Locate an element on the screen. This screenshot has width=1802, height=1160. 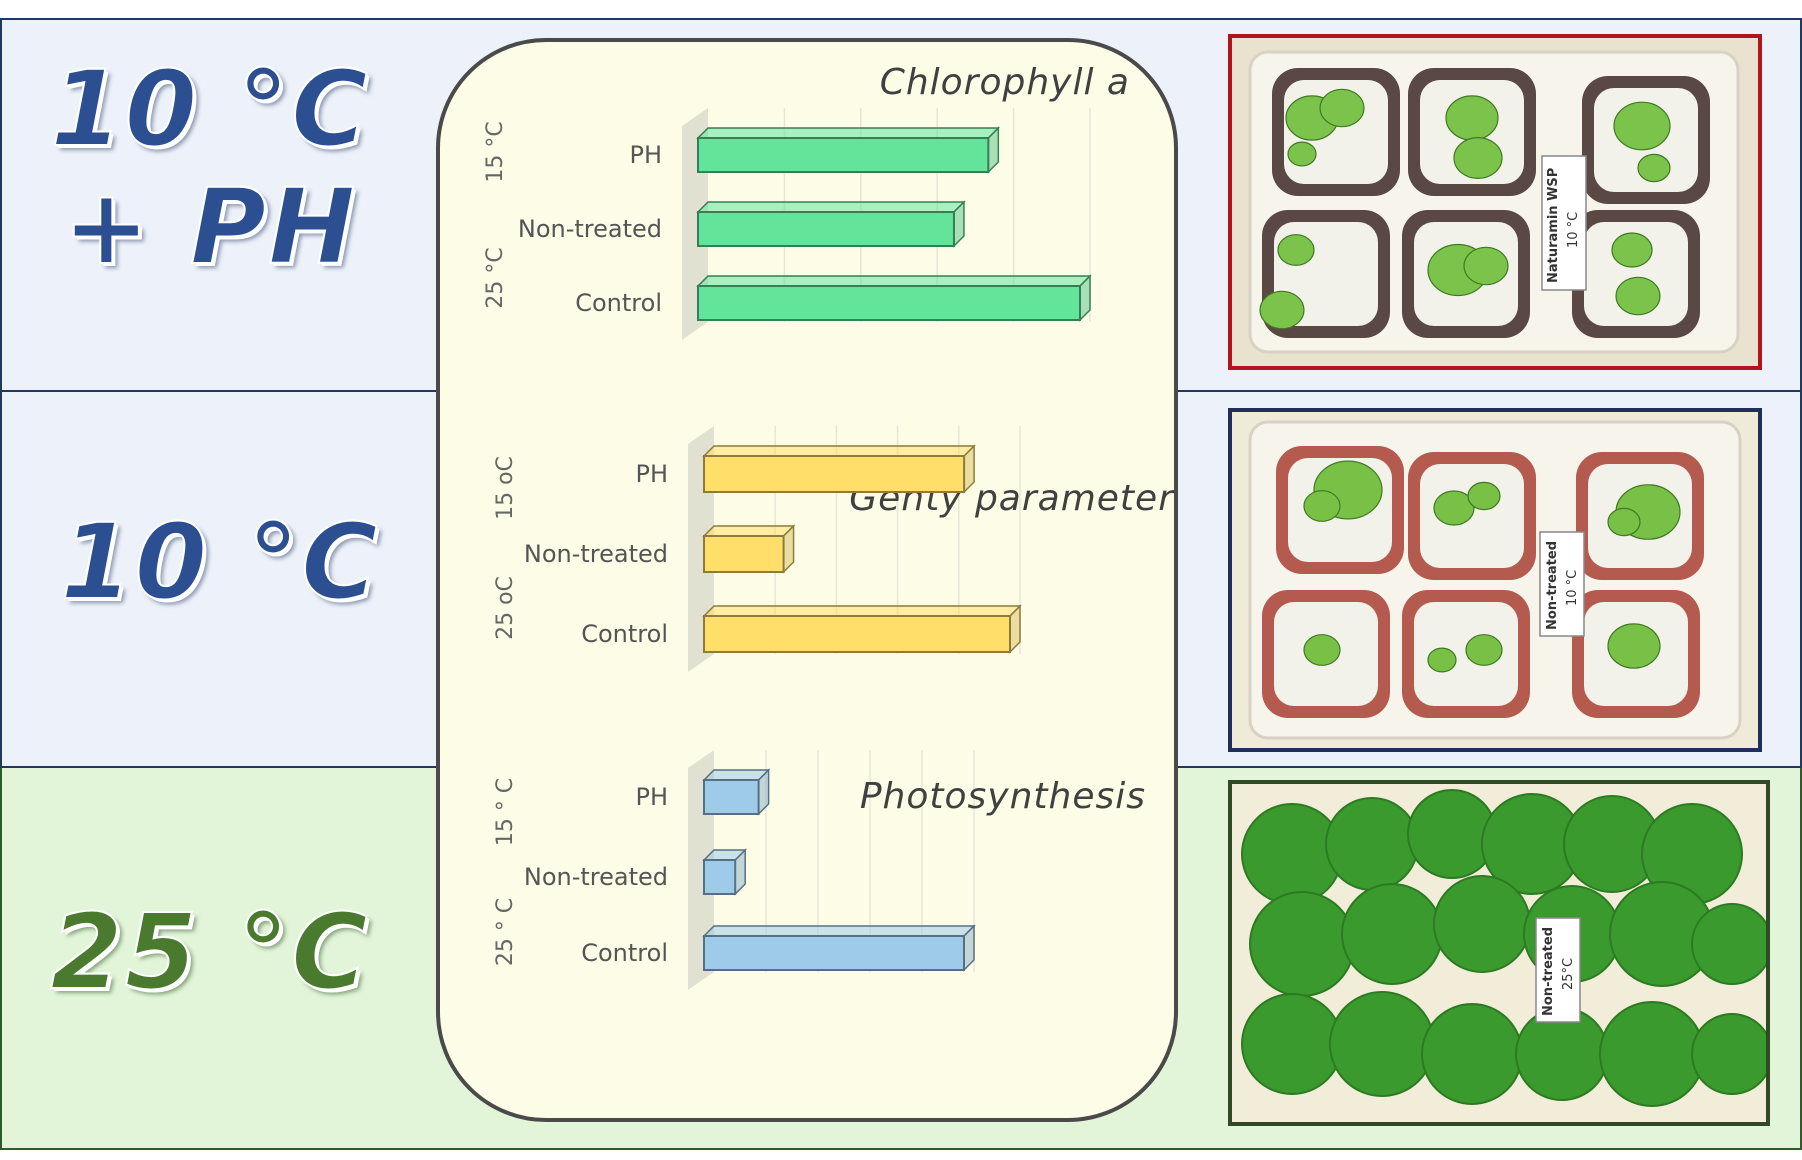
photo-naturamin-10c-image: Naturamin WSP 10 °C is located at coordinates (1495, 202).